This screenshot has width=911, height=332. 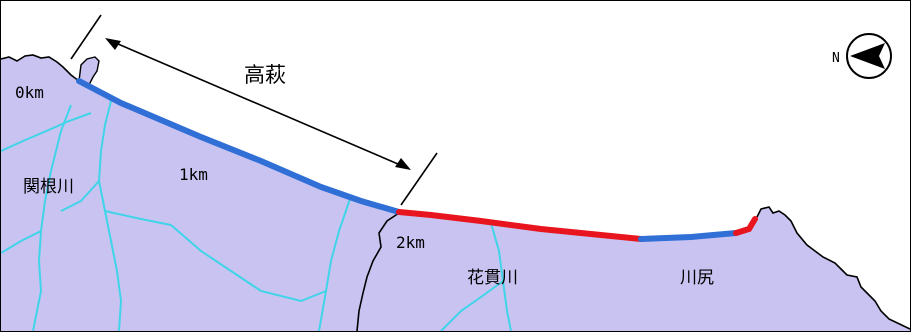 What do you see at coordinates (265, 75) in the screenshot?
I see `section-name-label: 高萩` at bounding box center [265, 75].